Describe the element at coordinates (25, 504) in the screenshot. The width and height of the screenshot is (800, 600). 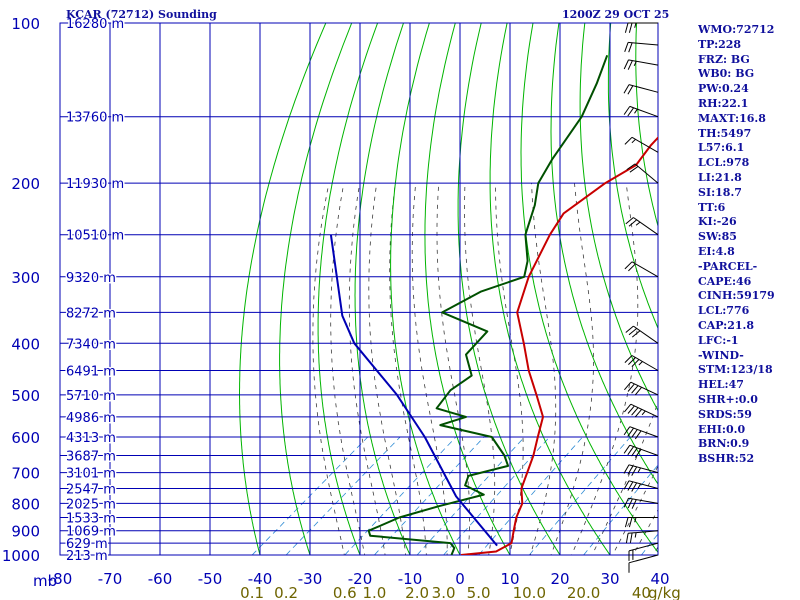
I see `pressure-tick-label: 800` at that location.